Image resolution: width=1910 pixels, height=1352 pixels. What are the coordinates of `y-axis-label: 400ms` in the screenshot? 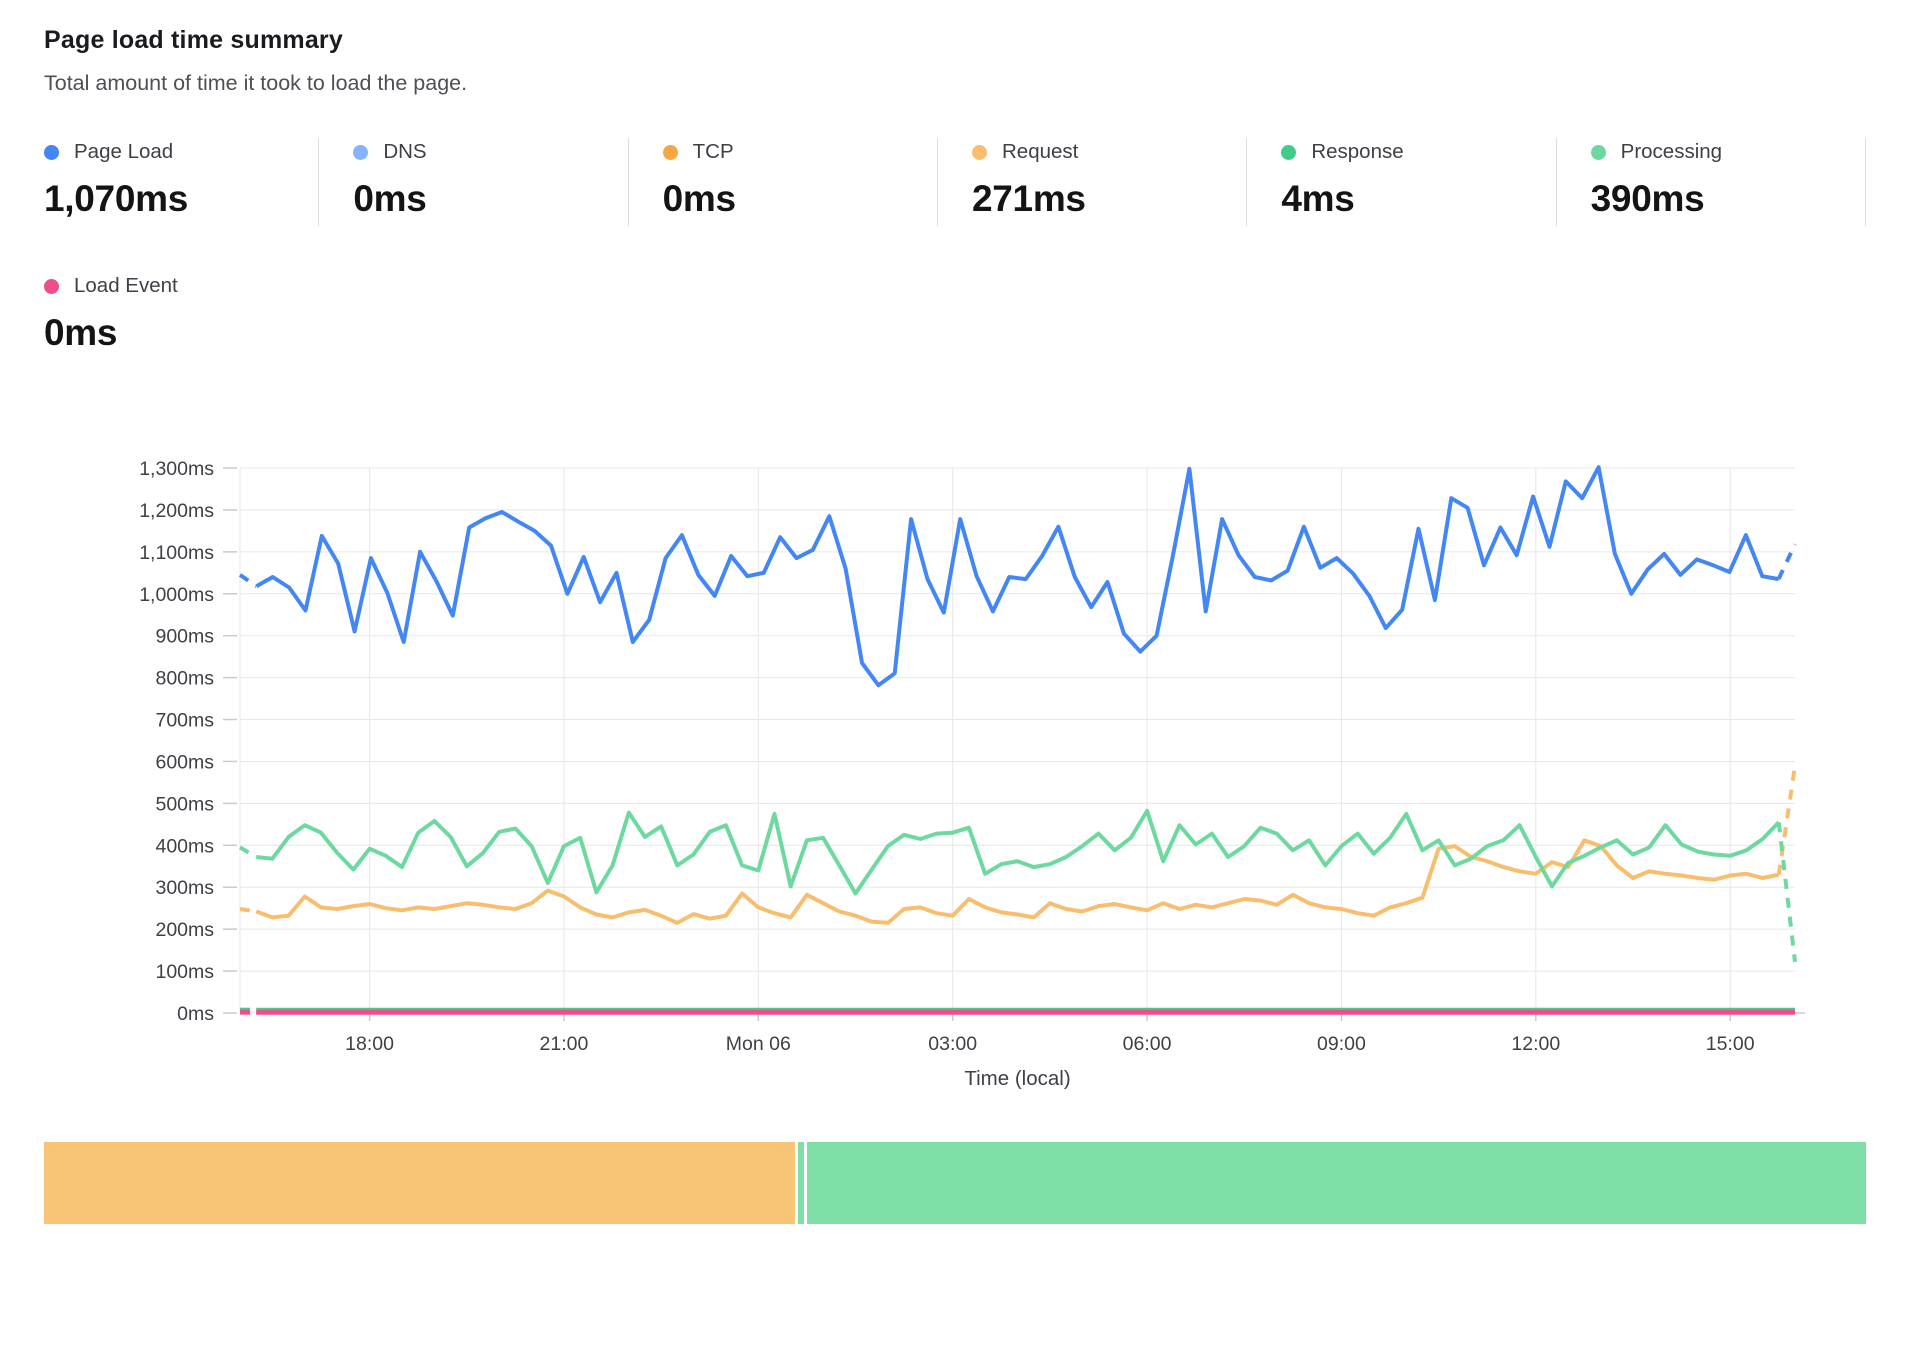 It's located at (184, 846).